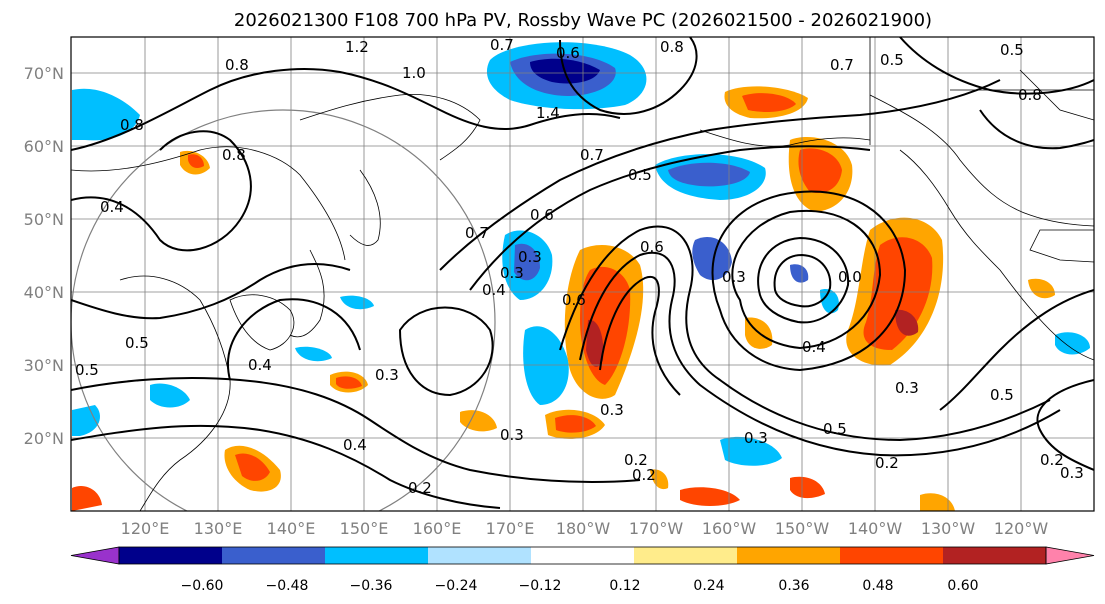 The image size is (1105, 604). Describe the element at coordinates (44, 219) in the screenshot. I see `lat-label: 50°N` at that location.